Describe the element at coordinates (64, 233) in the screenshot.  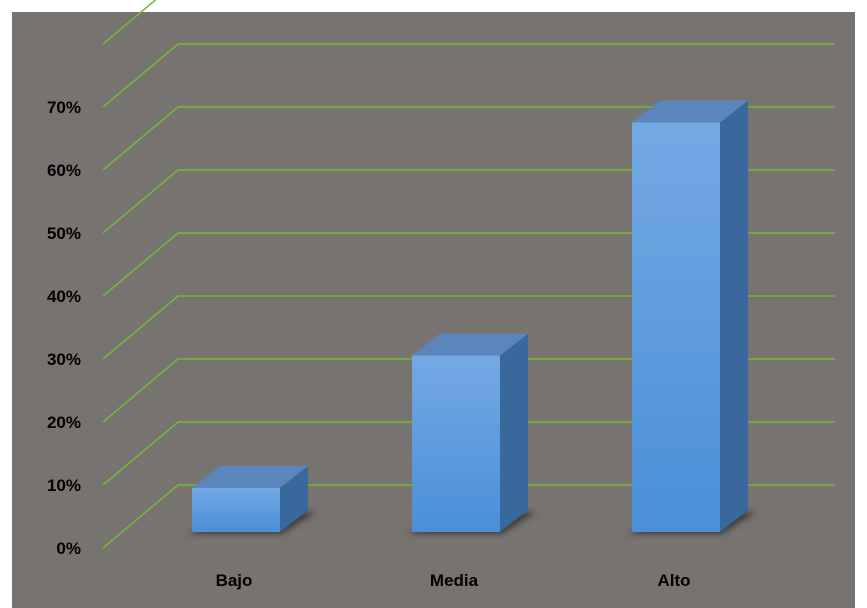
I see `y-tick-label: 50%` at that location.